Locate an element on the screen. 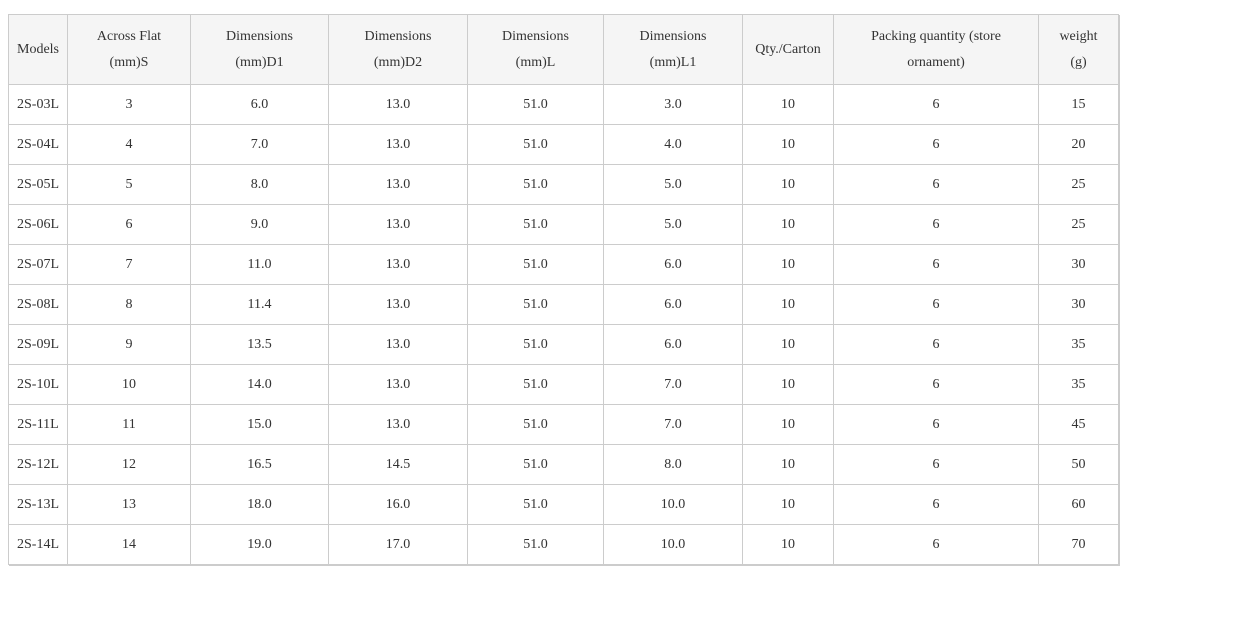 The image size is (1243, 623). column-header-s: Across Flat (mm)S is located at coordinates (129, 49).